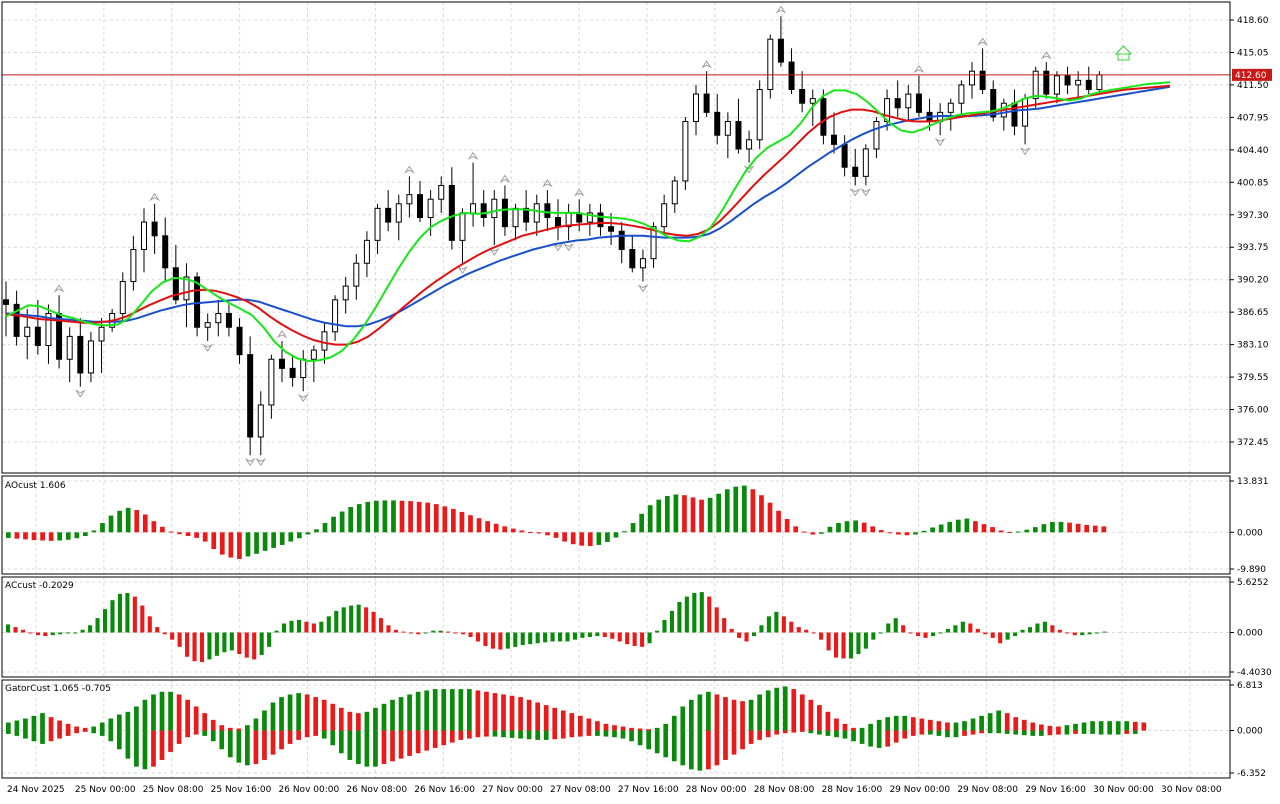  What do you see at coordinates (576, 728) in the screenshot?
I see `gator-pane` at bounding box center [576, 728].